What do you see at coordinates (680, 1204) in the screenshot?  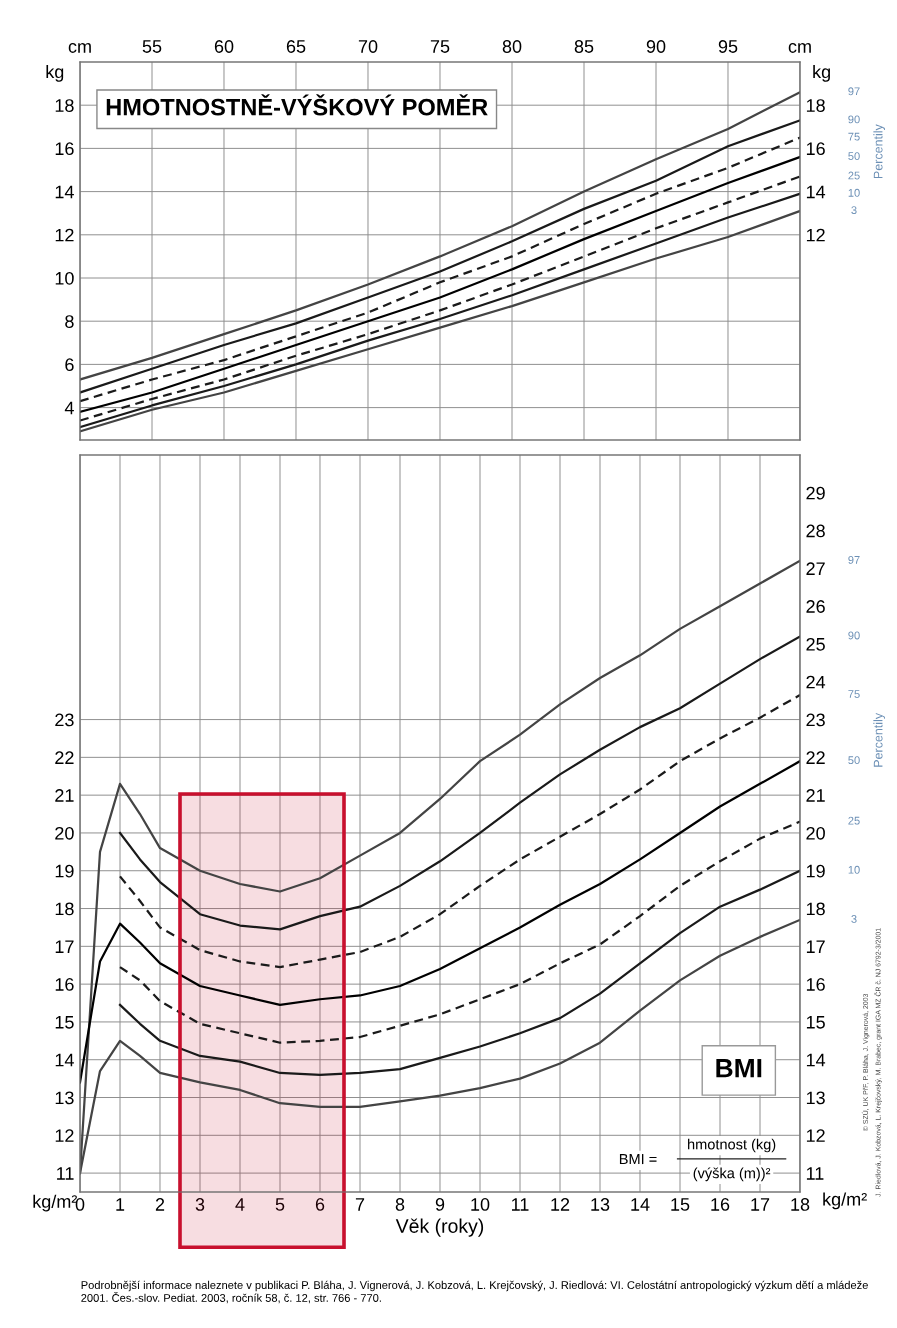 I see `x-tick-label: 15` at bounding box center [680, 1204].